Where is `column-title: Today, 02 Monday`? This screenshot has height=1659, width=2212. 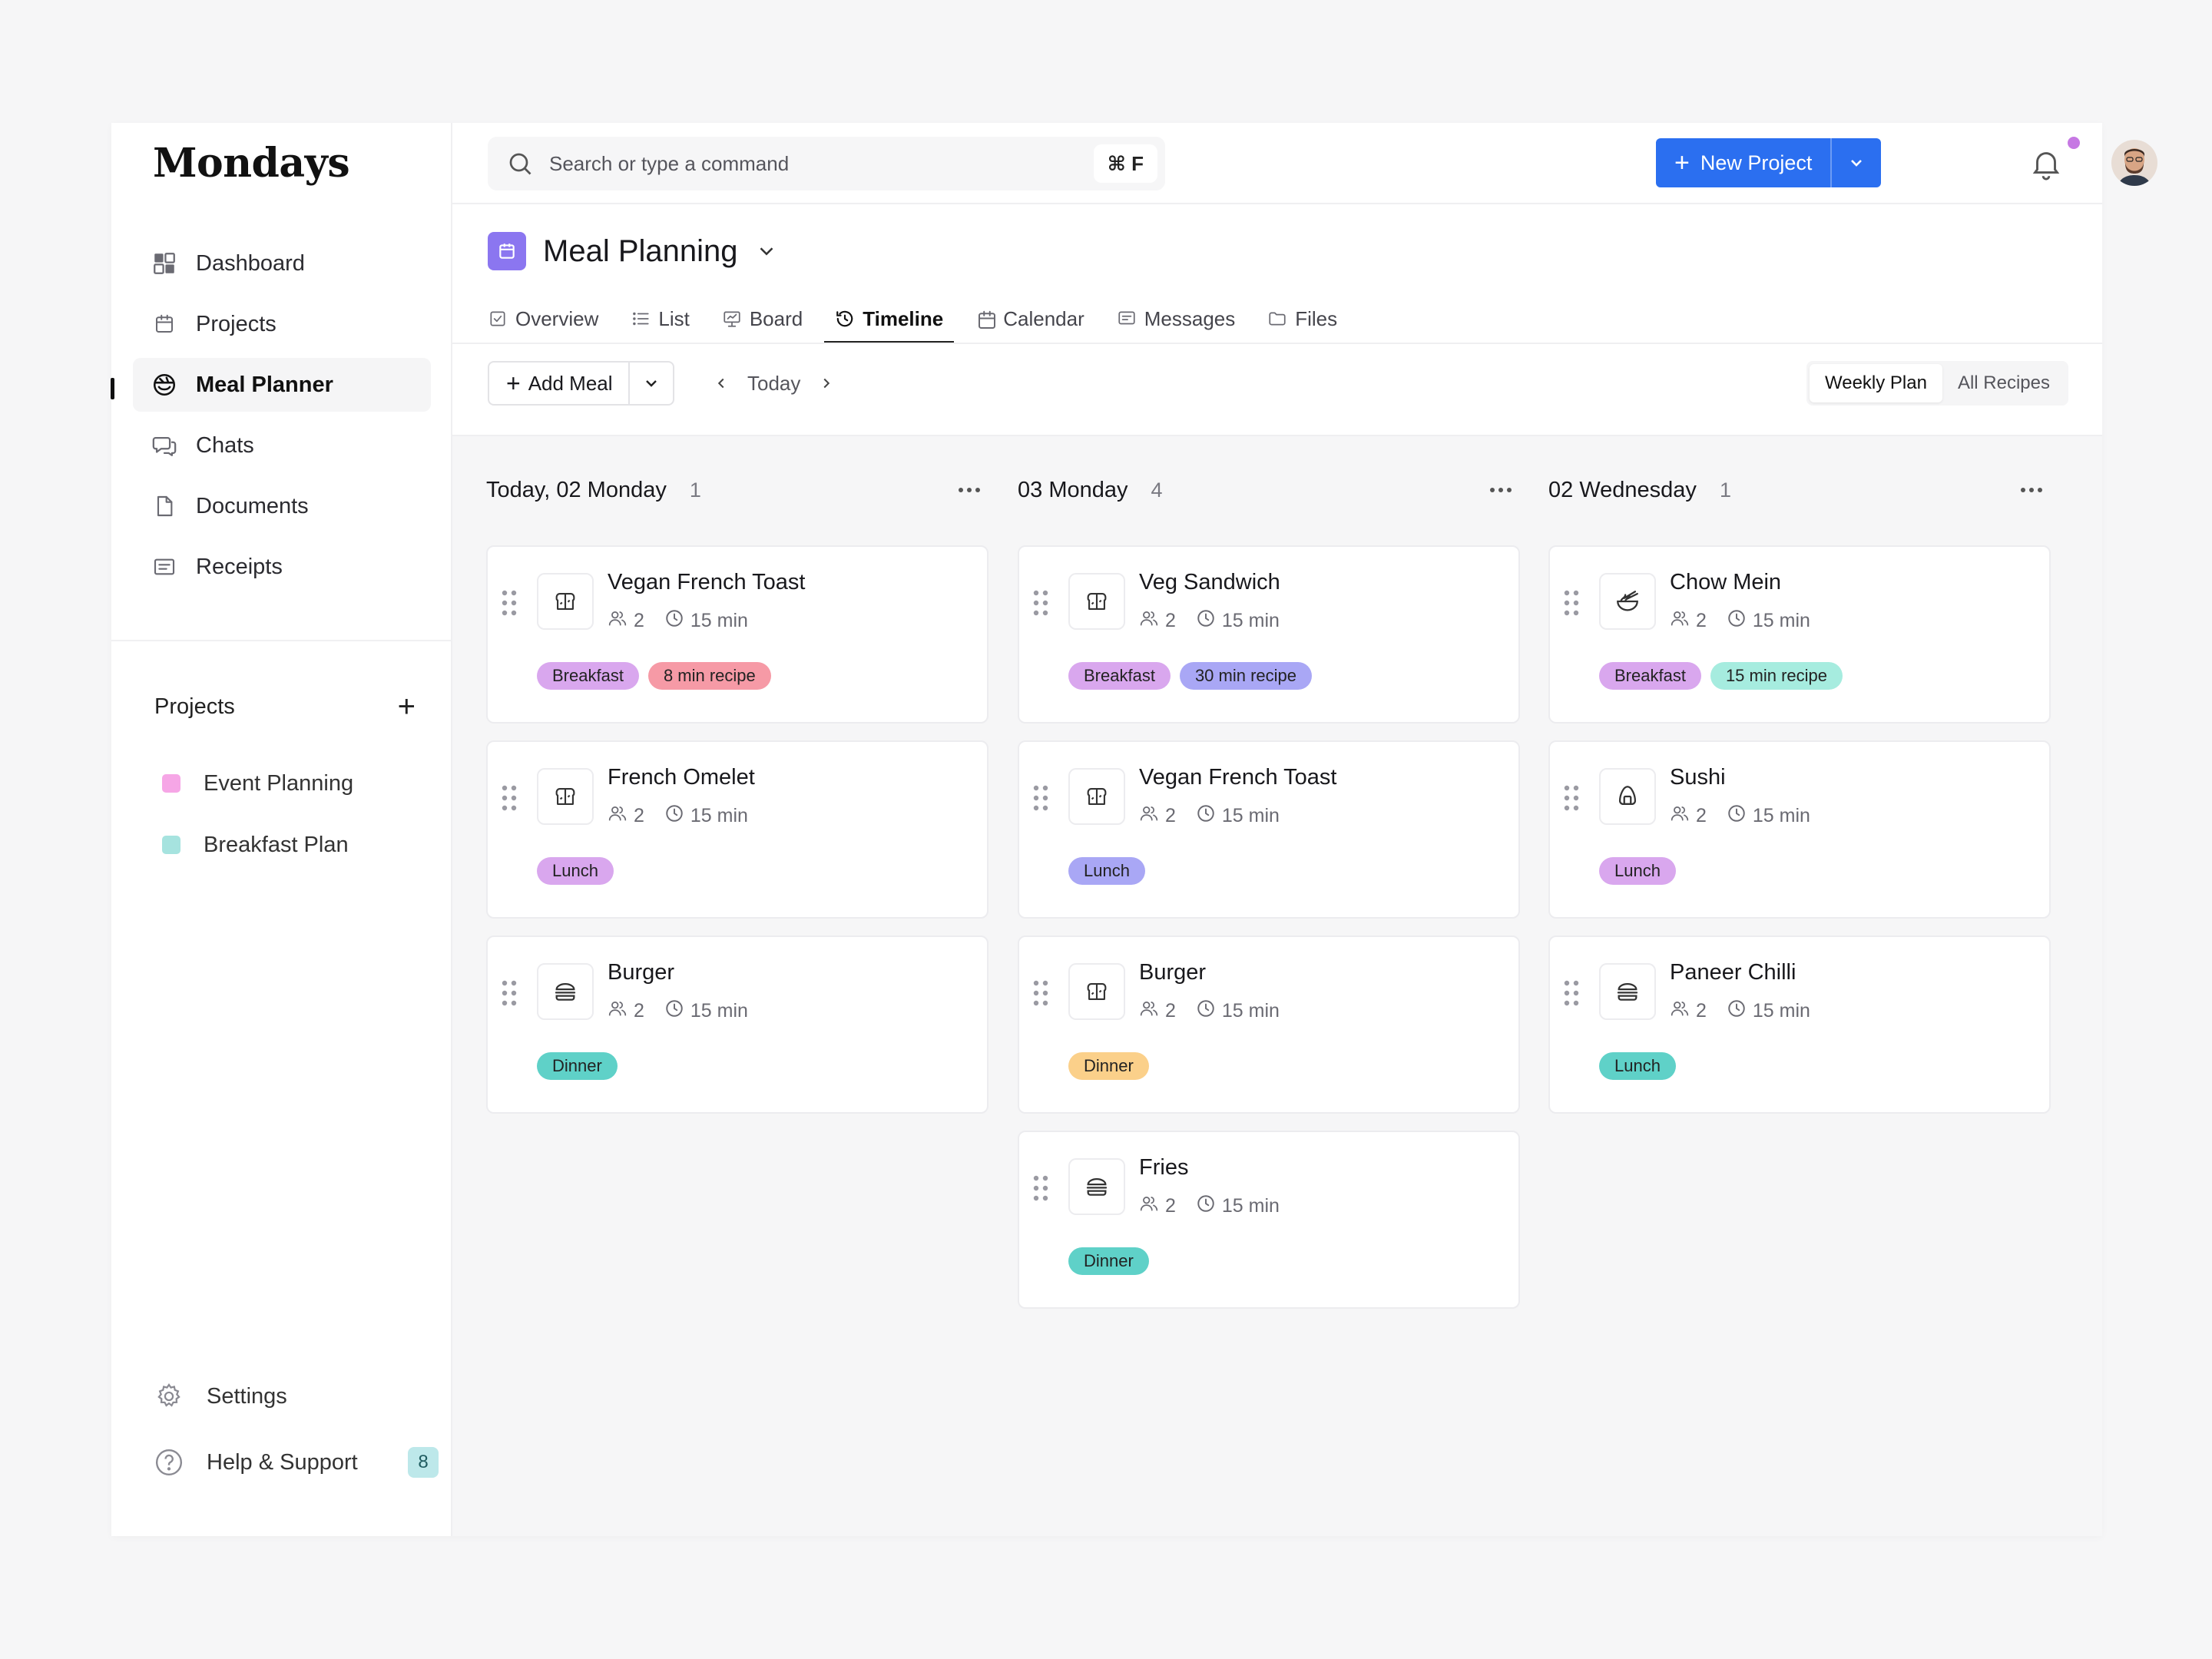
column-title: Today, 02 Monday is located at coordinates (577, 489).